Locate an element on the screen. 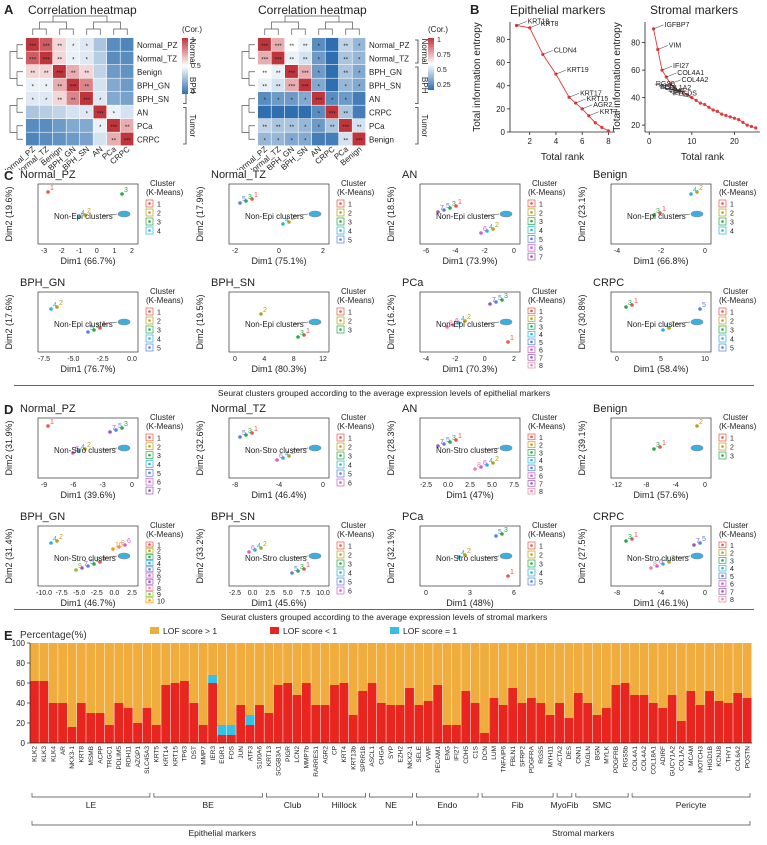 The width and height of the screenshot is (767, 845). dim1-label: Dim1 (46.4%) is located at coordinates (278, 495).